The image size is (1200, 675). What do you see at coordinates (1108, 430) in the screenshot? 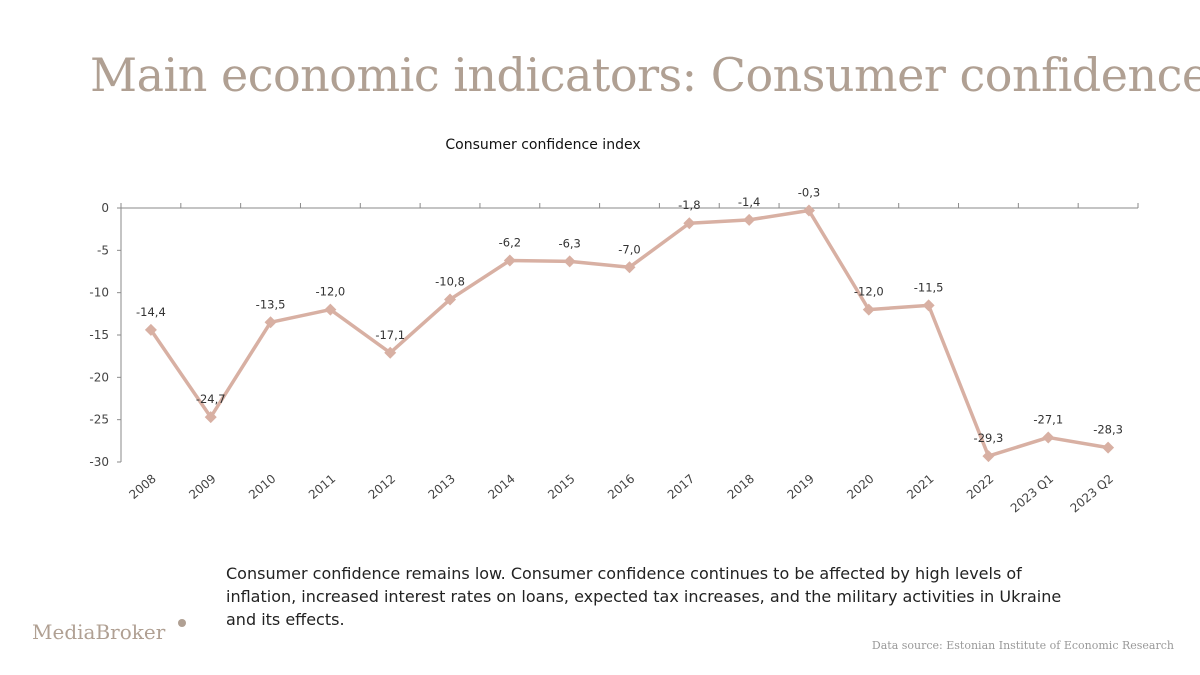
I see `data-label: -28,3` at bounding box center [1108, 430].